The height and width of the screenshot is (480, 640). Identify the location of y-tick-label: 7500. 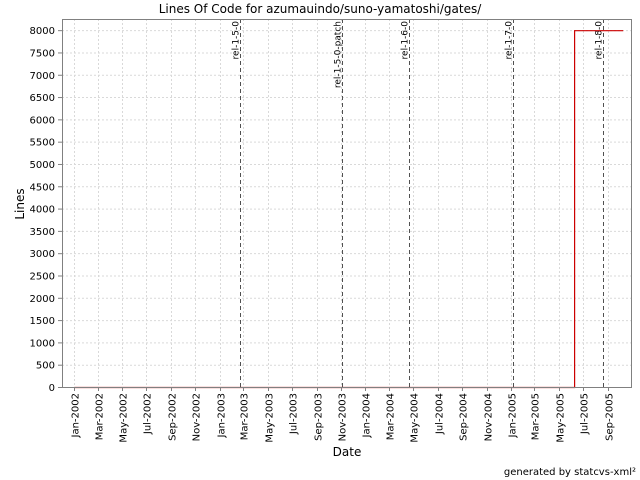
(42, 53).